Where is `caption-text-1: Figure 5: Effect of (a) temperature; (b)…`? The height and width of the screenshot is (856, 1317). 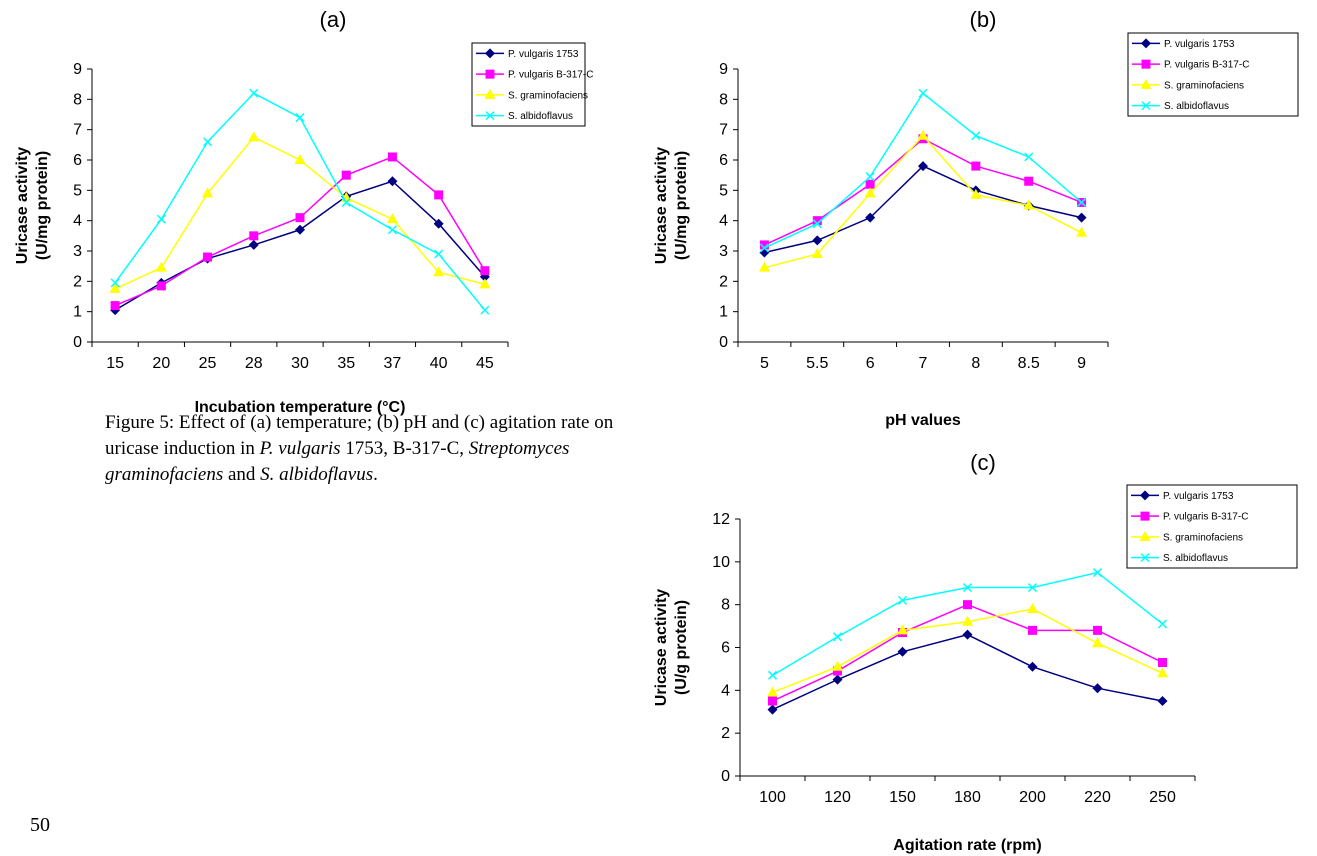 caption-text-1: Figure 5: Effect of (a) temperature; (b)… is located at coordinates (359, 435).